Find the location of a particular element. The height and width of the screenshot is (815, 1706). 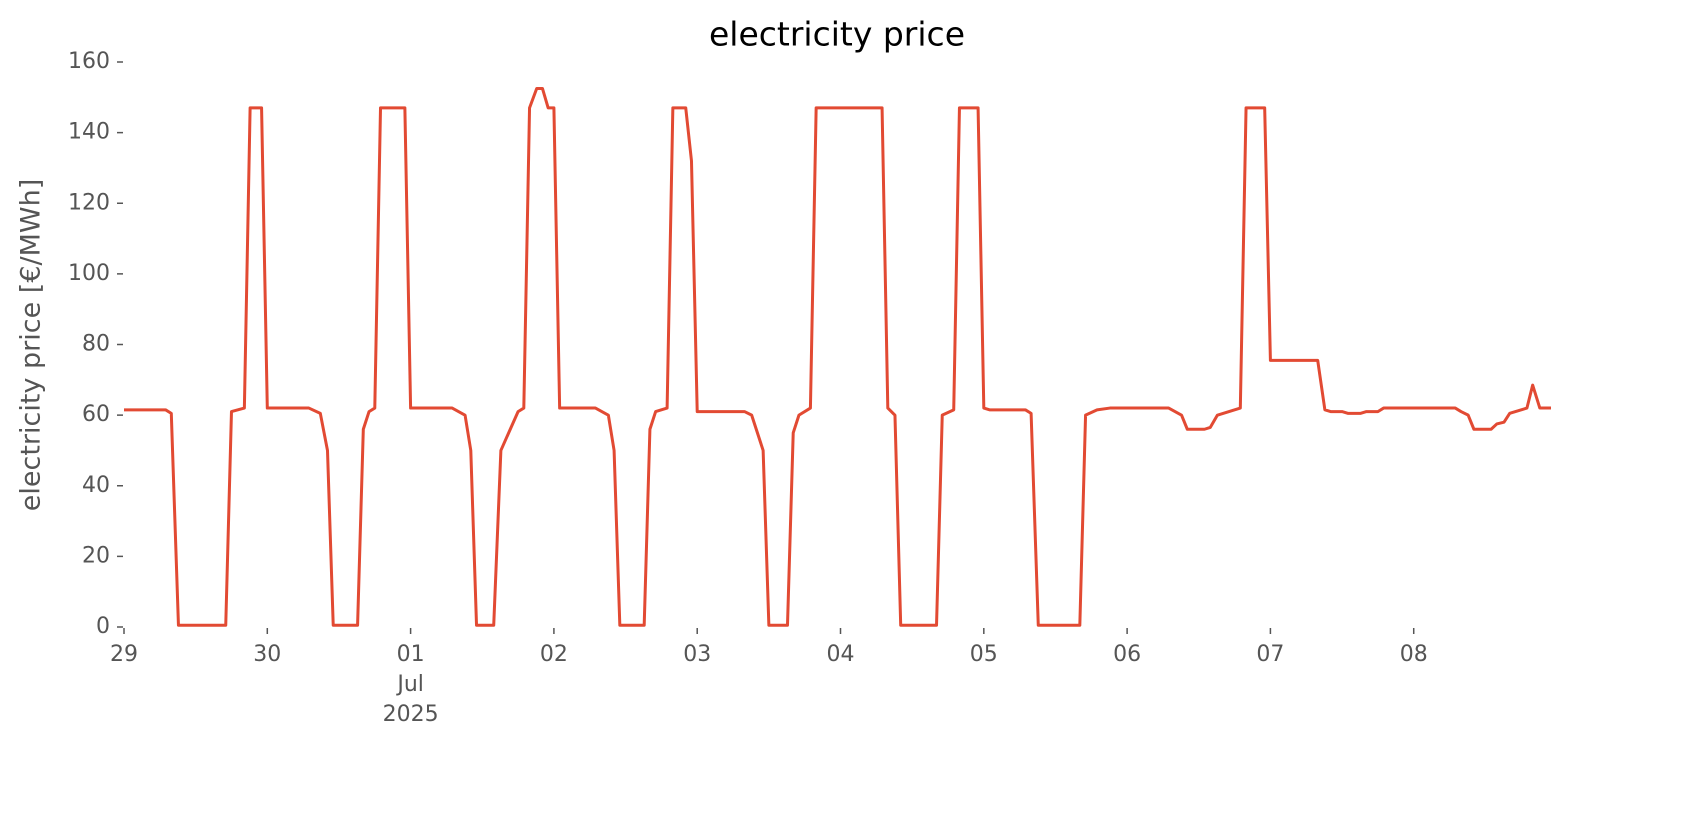

x-tick-label: 01 Jul 2025 is located at coordinates (411, 684).